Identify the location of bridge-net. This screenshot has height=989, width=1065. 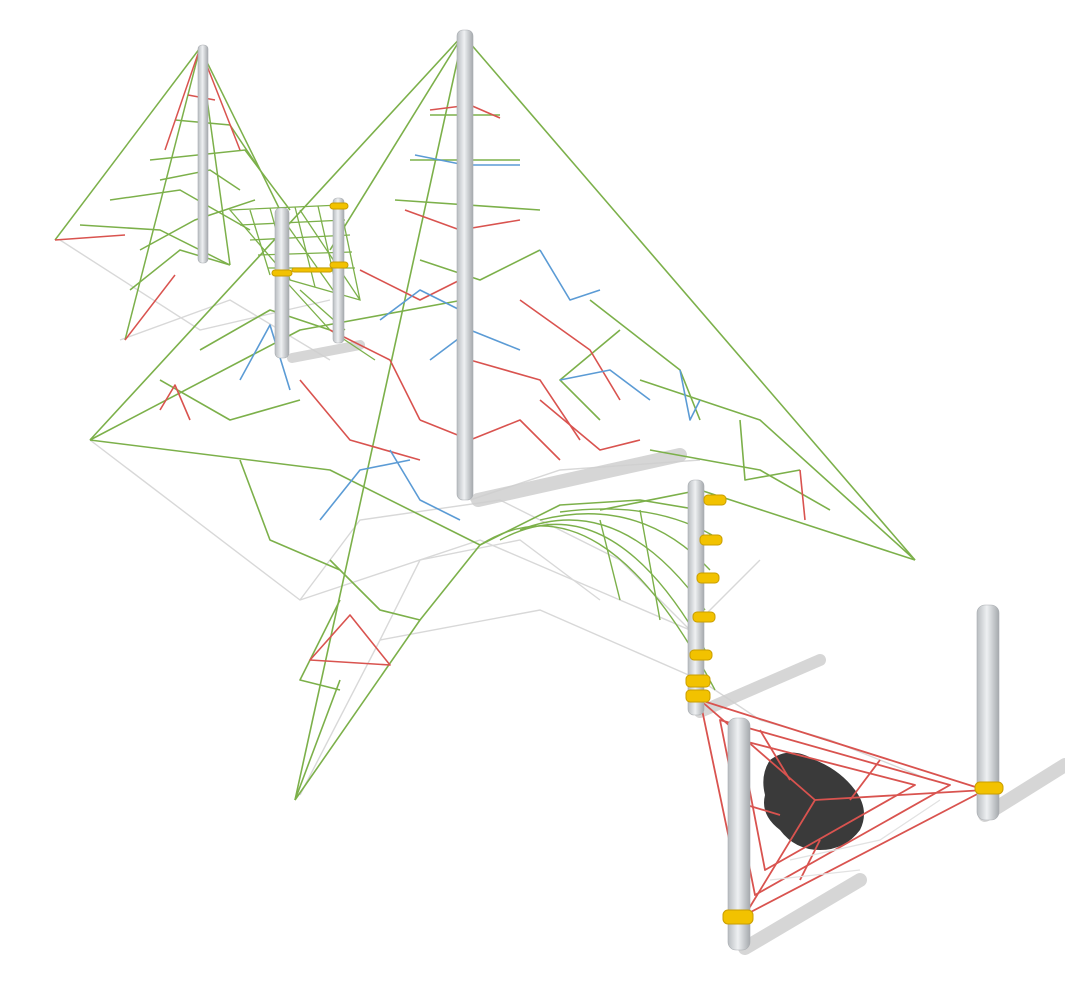
(302, 282).